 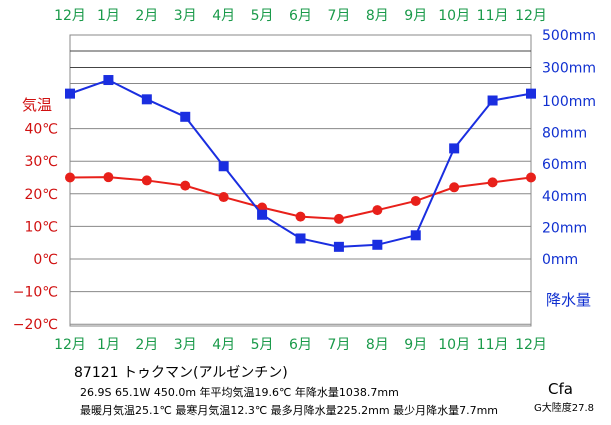 What do you see at coordinates (146, 343) in the screenshot?
I see `month-label-bottom: 2月` at bounding box center [146, 343].